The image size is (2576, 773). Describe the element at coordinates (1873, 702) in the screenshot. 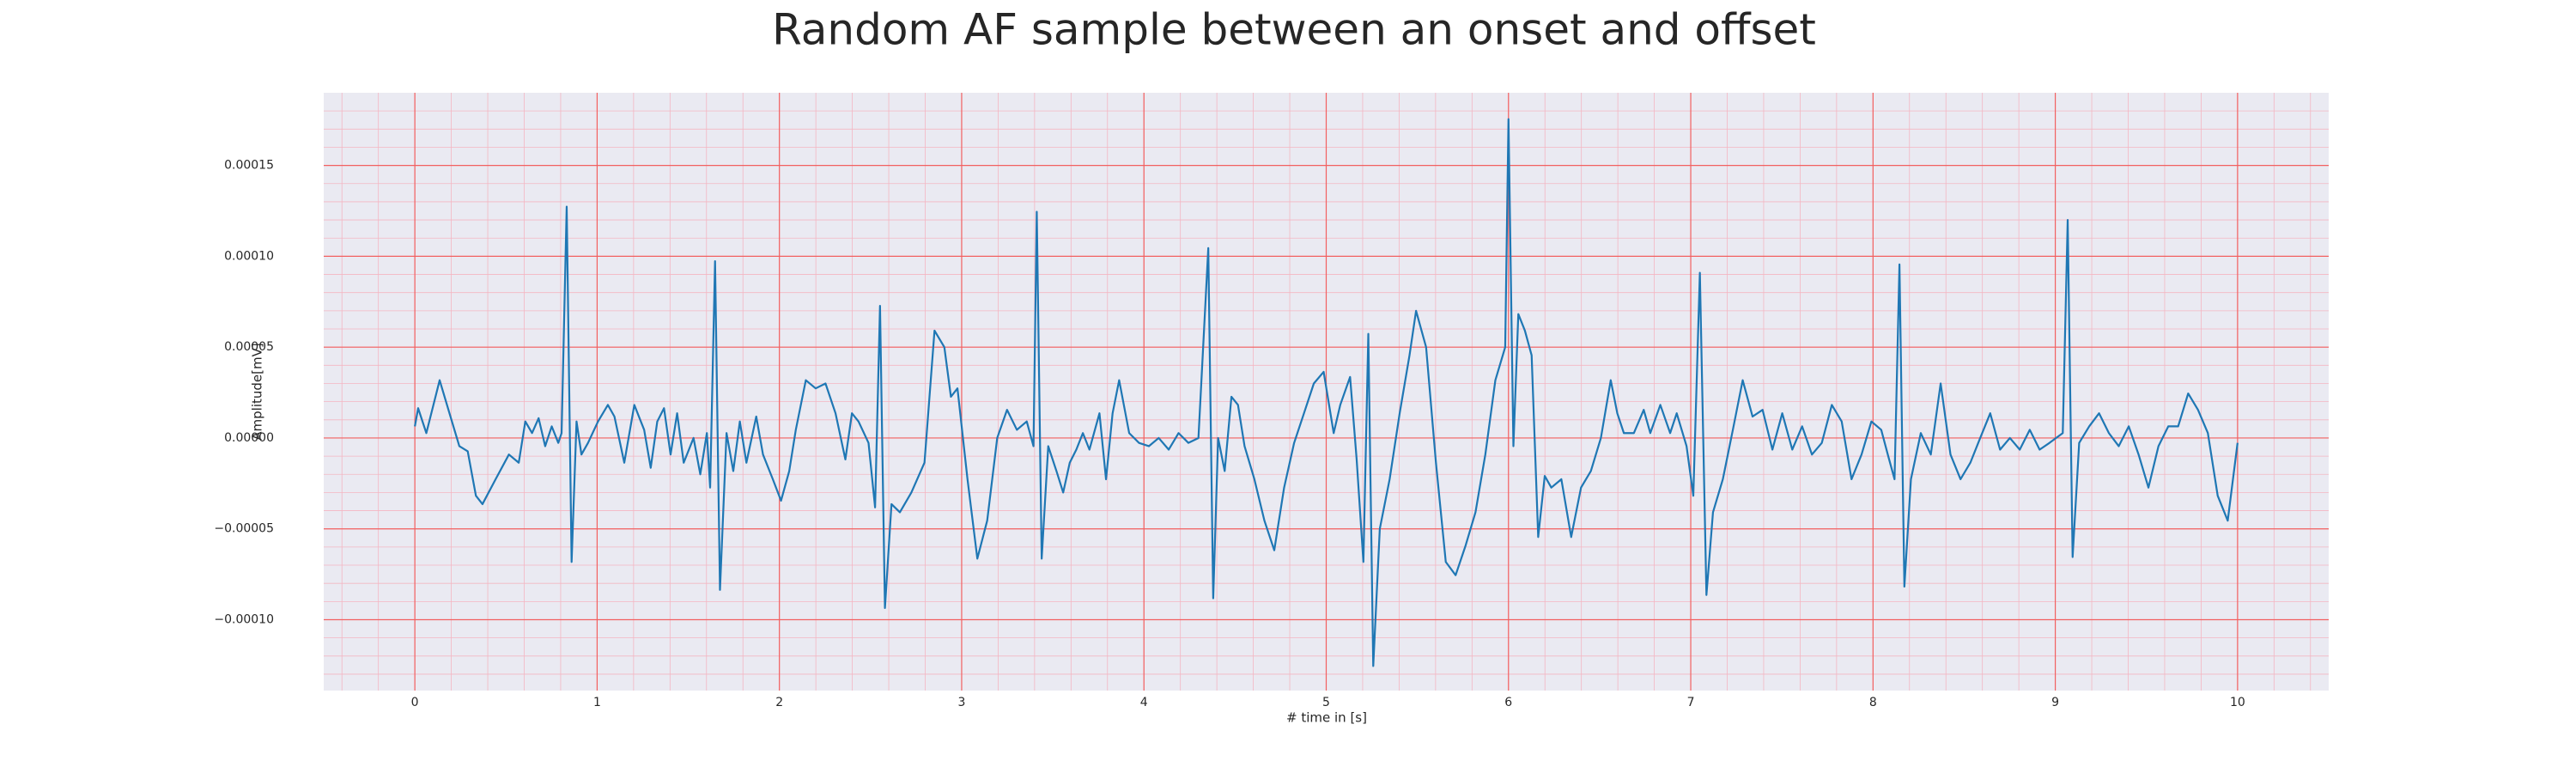

I see `x-tick-label: 8` at that location.